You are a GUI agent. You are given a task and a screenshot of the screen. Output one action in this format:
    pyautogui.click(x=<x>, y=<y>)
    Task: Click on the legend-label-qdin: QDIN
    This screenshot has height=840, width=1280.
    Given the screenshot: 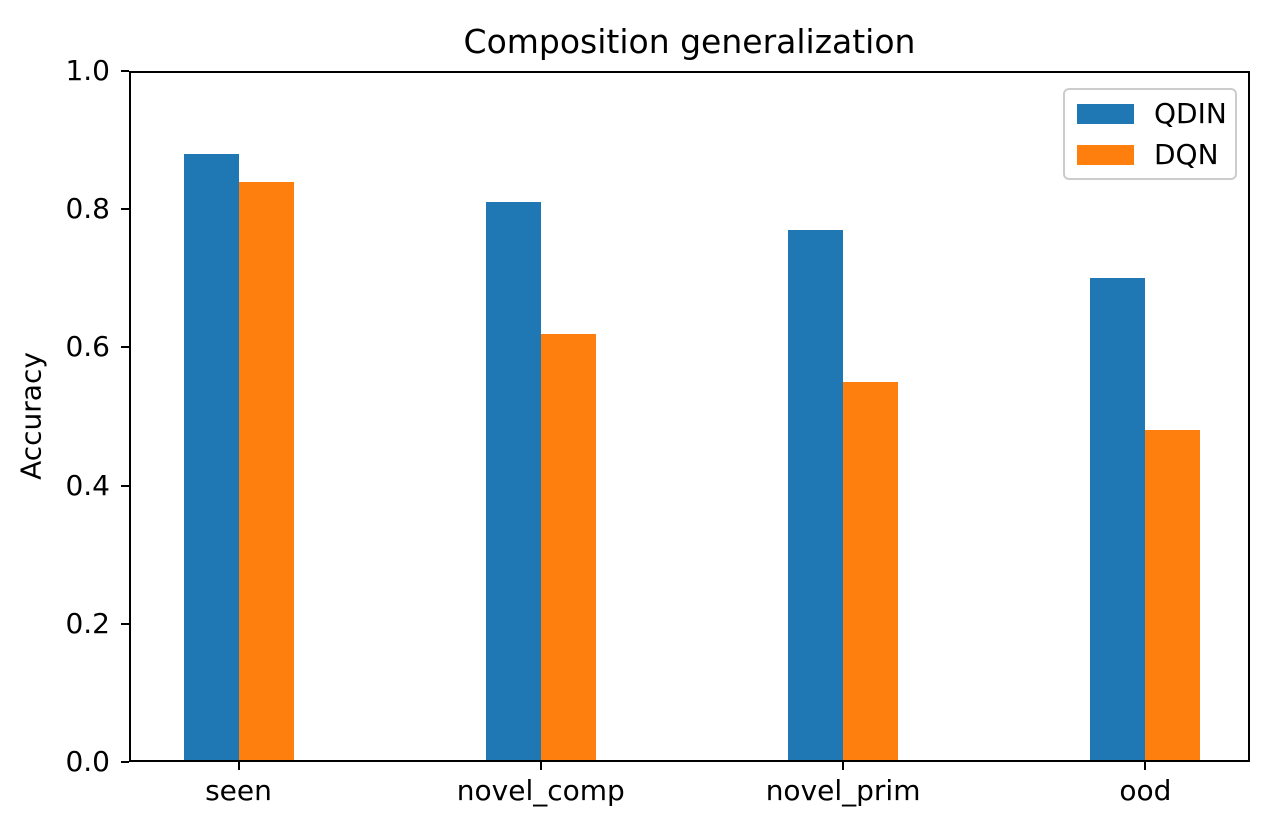 What is the action you would take?
    pyautogui.click(x=1190, y=113)
    